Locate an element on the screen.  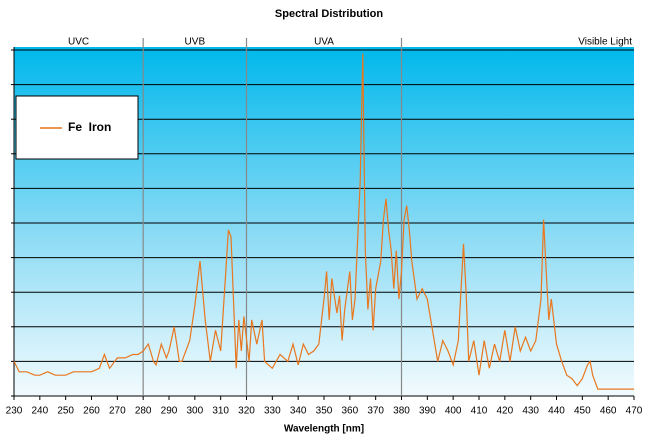
x-tick-label: 390 is located at coordinates (427, 411).